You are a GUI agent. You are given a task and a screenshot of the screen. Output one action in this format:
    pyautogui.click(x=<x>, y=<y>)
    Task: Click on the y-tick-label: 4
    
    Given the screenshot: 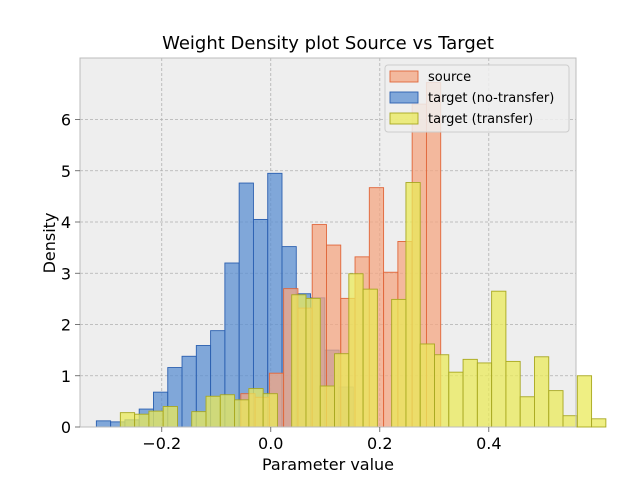 What is the action you would take?
    pyautogui.click(x=66, y=222)
    